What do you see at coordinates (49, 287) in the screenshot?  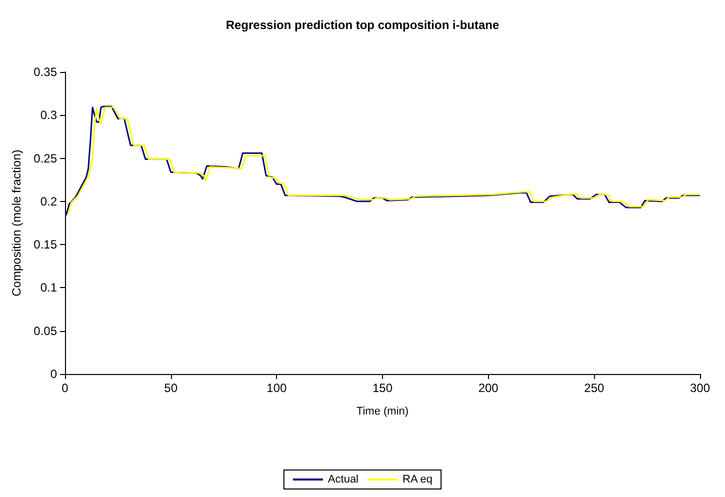 I see `y-tick-label: 0.1` at bounding box center [49, 287].